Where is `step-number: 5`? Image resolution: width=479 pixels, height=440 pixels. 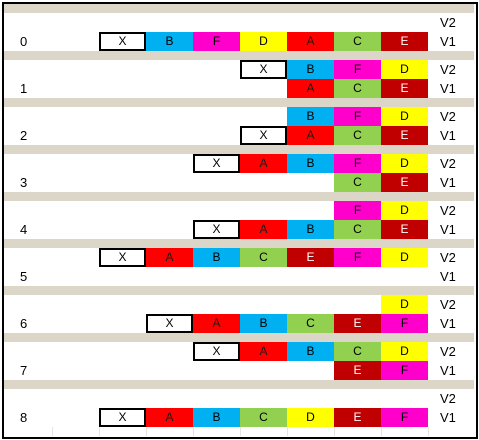 step-number: 5 is located at coordinates (24, 276).